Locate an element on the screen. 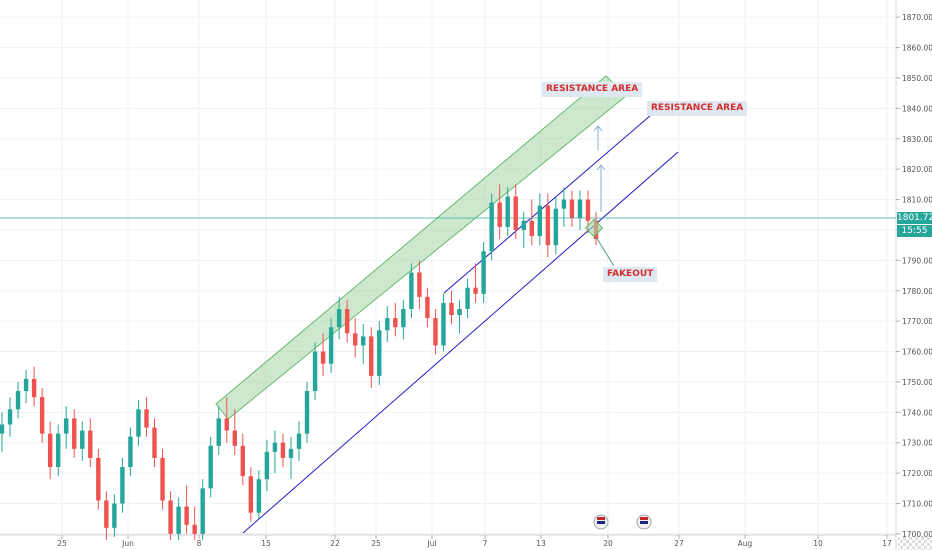  y-tick-label: 1700.000 is located at coordinates (917, 534).